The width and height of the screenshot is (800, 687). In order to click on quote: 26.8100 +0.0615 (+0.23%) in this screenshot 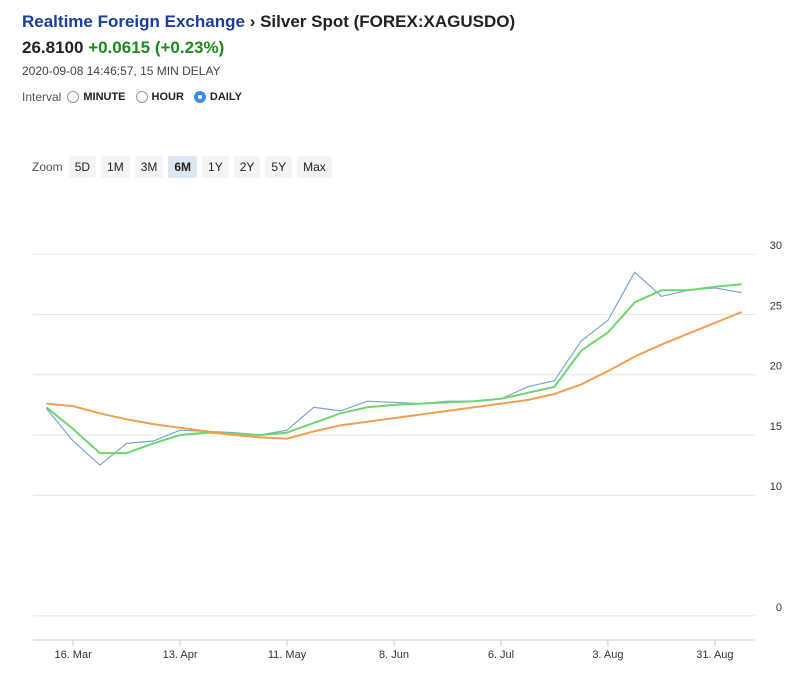, I will do `click(268, 48)`.